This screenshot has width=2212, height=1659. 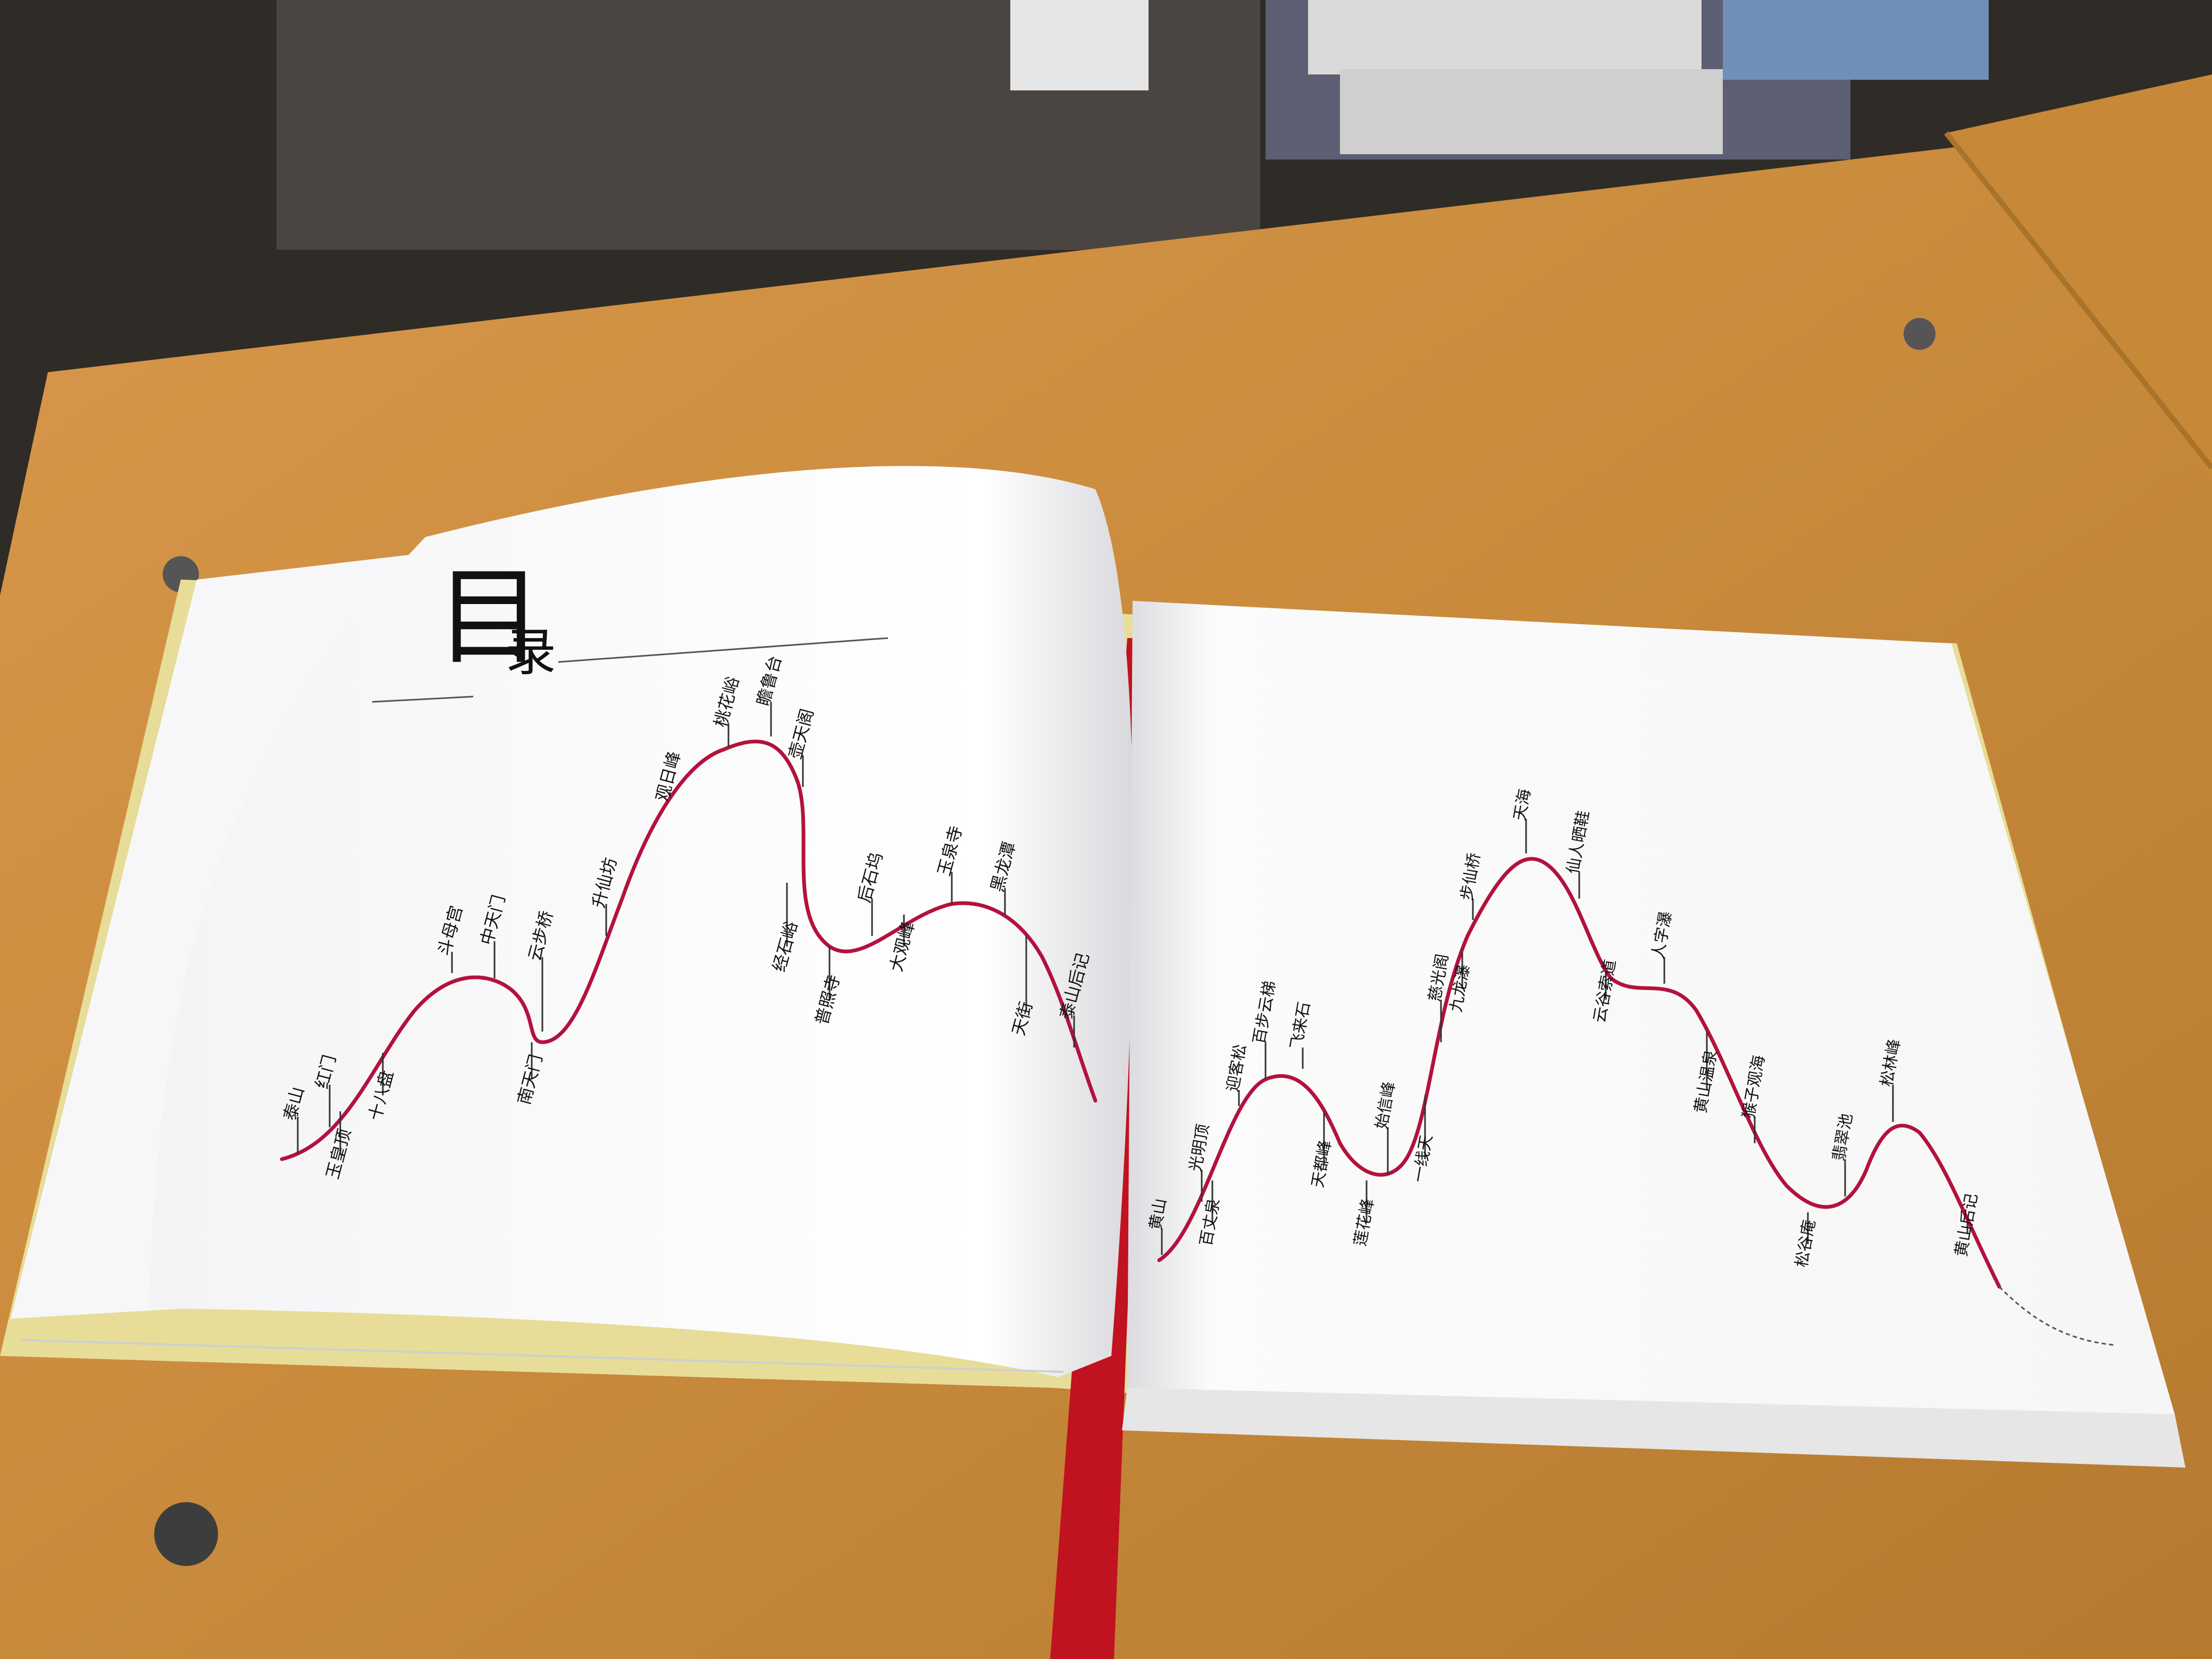 What do you see at coordinates (630, 629) in the screenshot?
I see `toc-title: 目 录` at bounding box center [630, 629].